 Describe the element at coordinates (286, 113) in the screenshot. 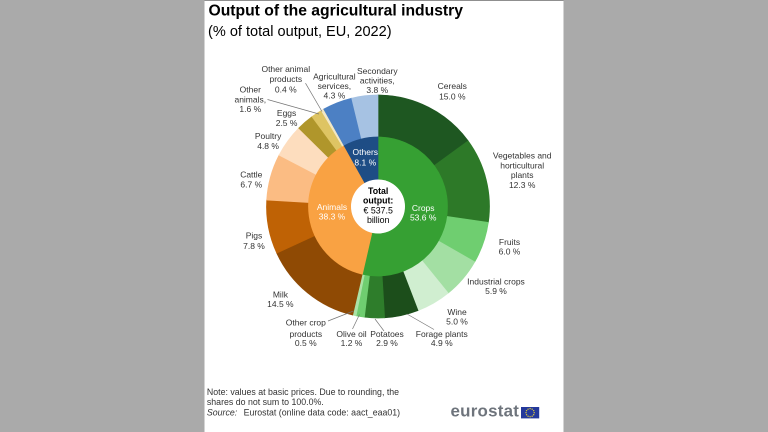

I see `svg-text: Eggs` at that location.